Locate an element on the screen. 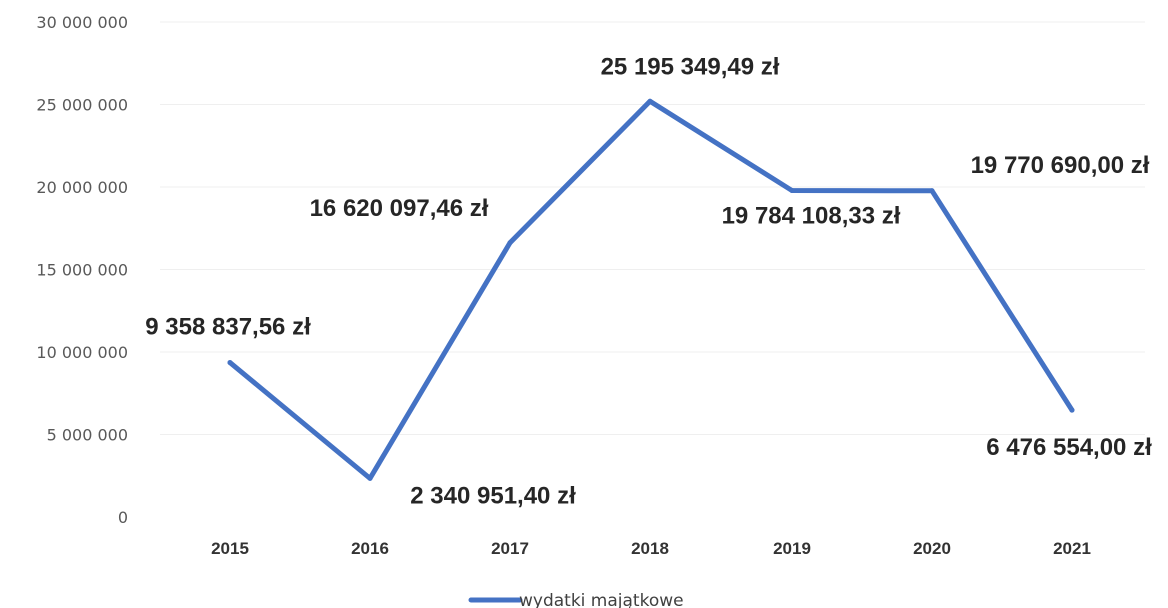  data-label: 19 784 108,33 zł is located at coordinates (811, 216).